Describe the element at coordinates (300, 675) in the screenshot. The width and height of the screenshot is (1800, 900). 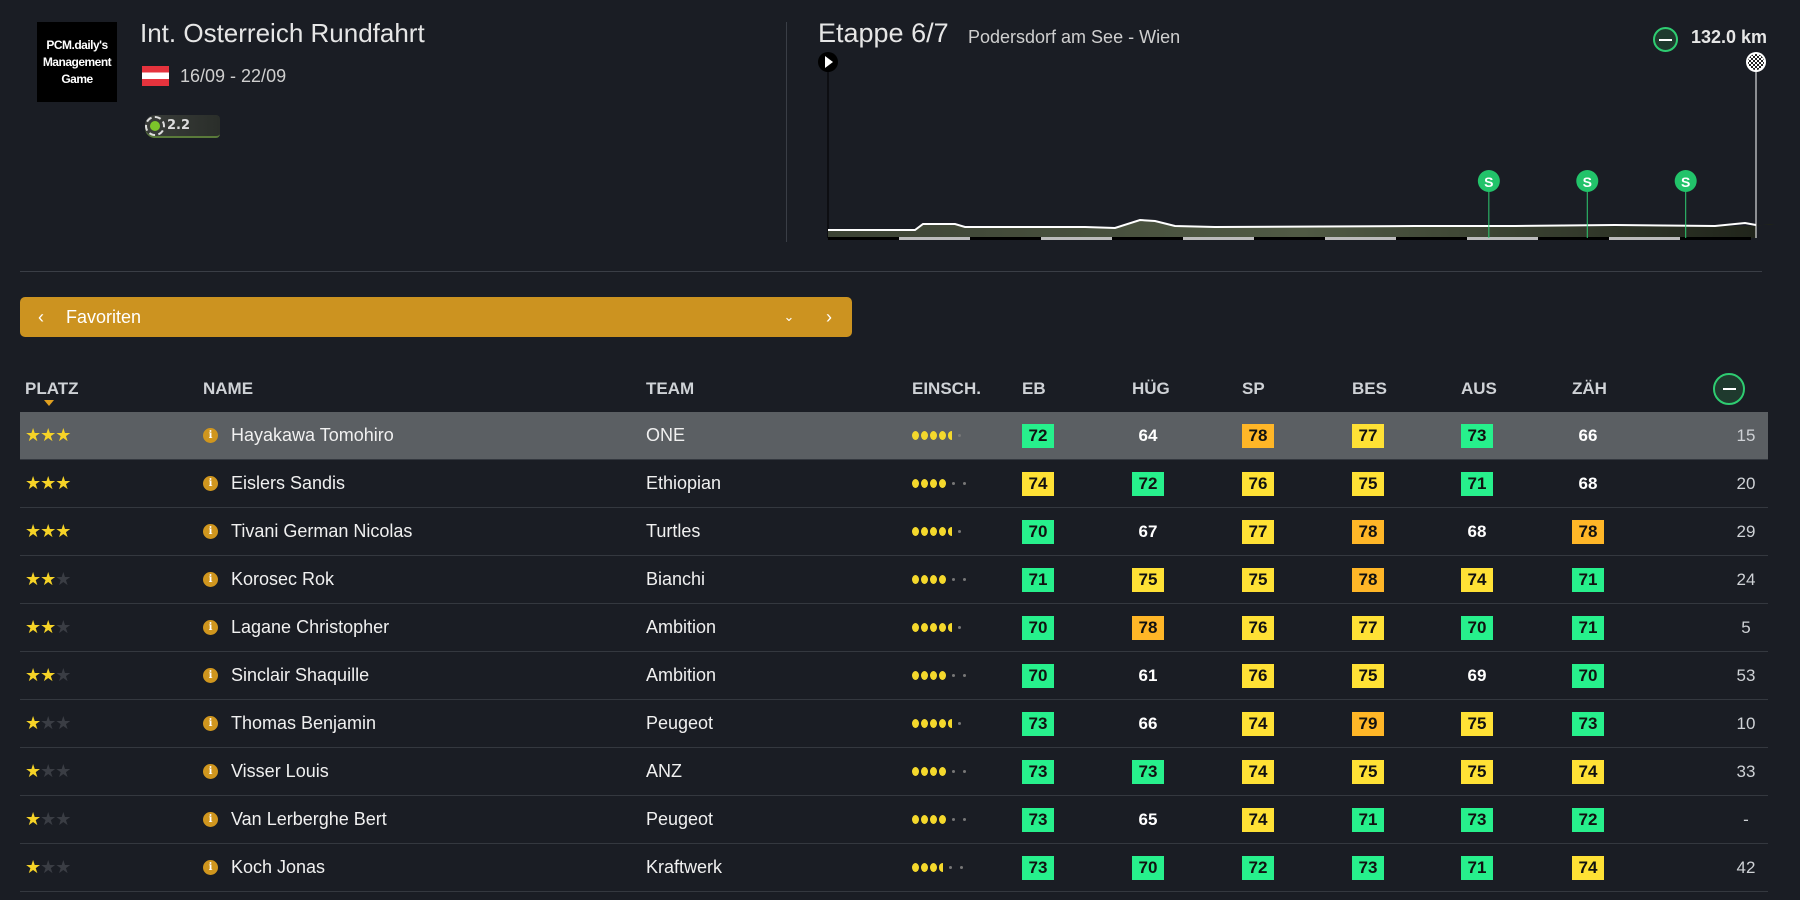
I see `rider-name: Sinclair Shaquille` at that location.